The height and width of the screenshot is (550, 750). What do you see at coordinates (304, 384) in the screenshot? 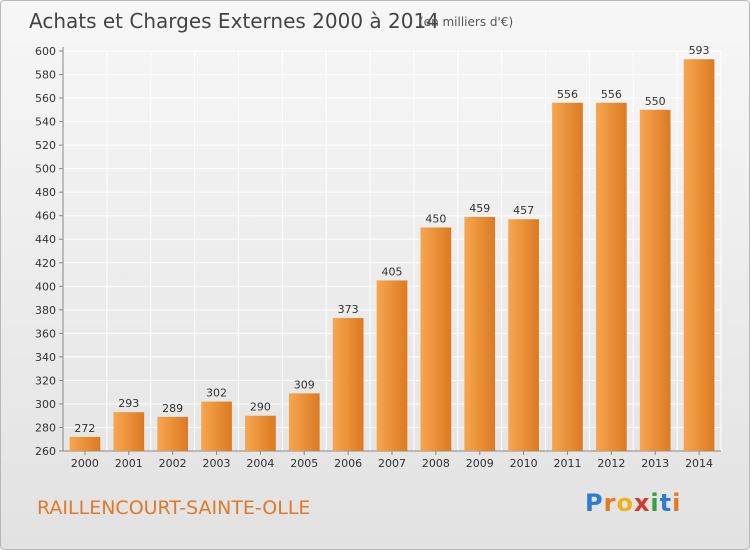
I see `value-label-2005: 309` at bounding box center [304, 384].